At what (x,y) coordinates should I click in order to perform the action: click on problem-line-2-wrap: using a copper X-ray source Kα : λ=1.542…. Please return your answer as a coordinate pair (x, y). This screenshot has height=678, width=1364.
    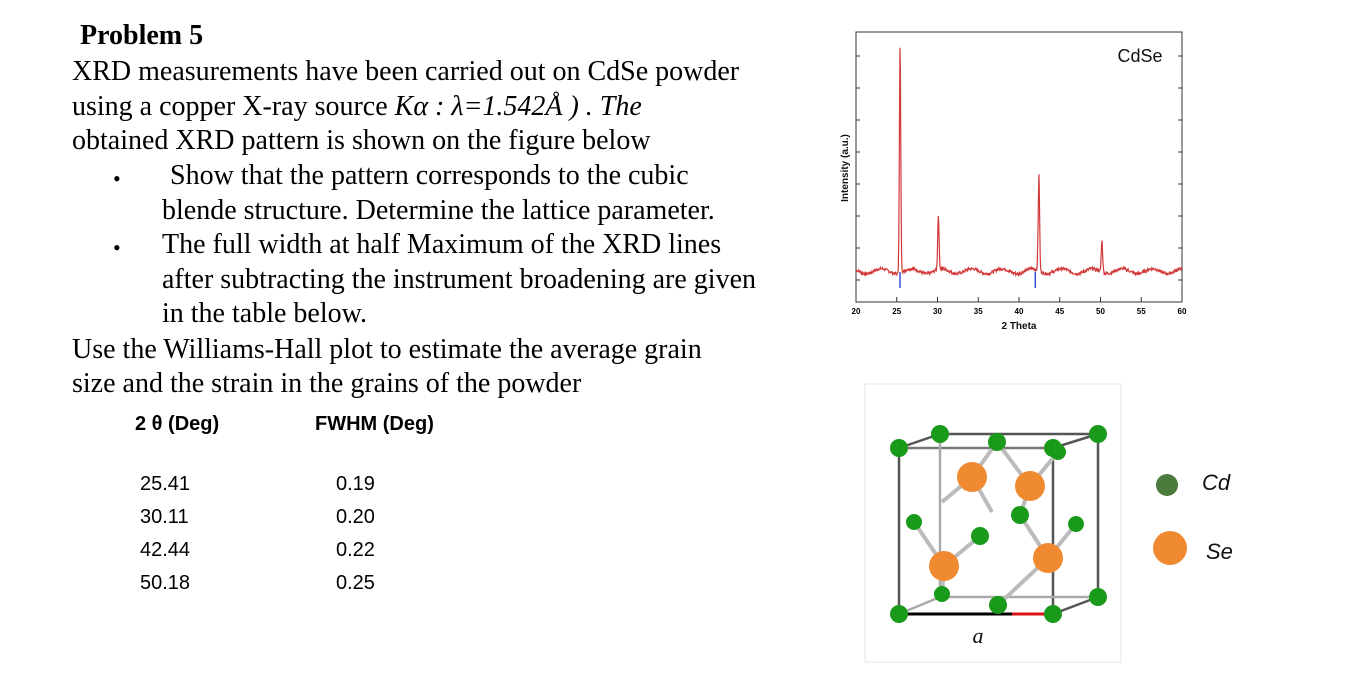
    Looking at the image, I should click on (357, 107).